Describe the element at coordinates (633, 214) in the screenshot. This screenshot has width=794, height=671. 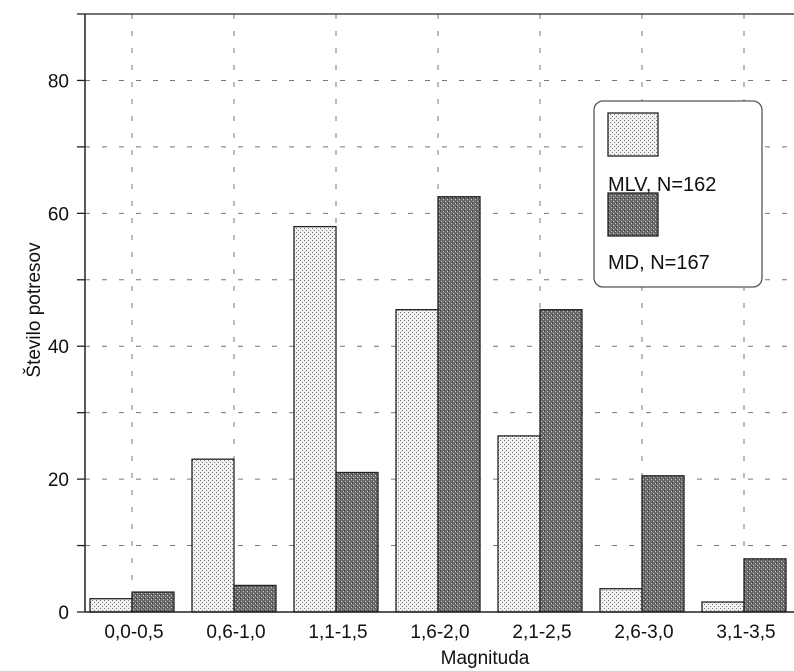
I see `legend-swatch-md` at that location.